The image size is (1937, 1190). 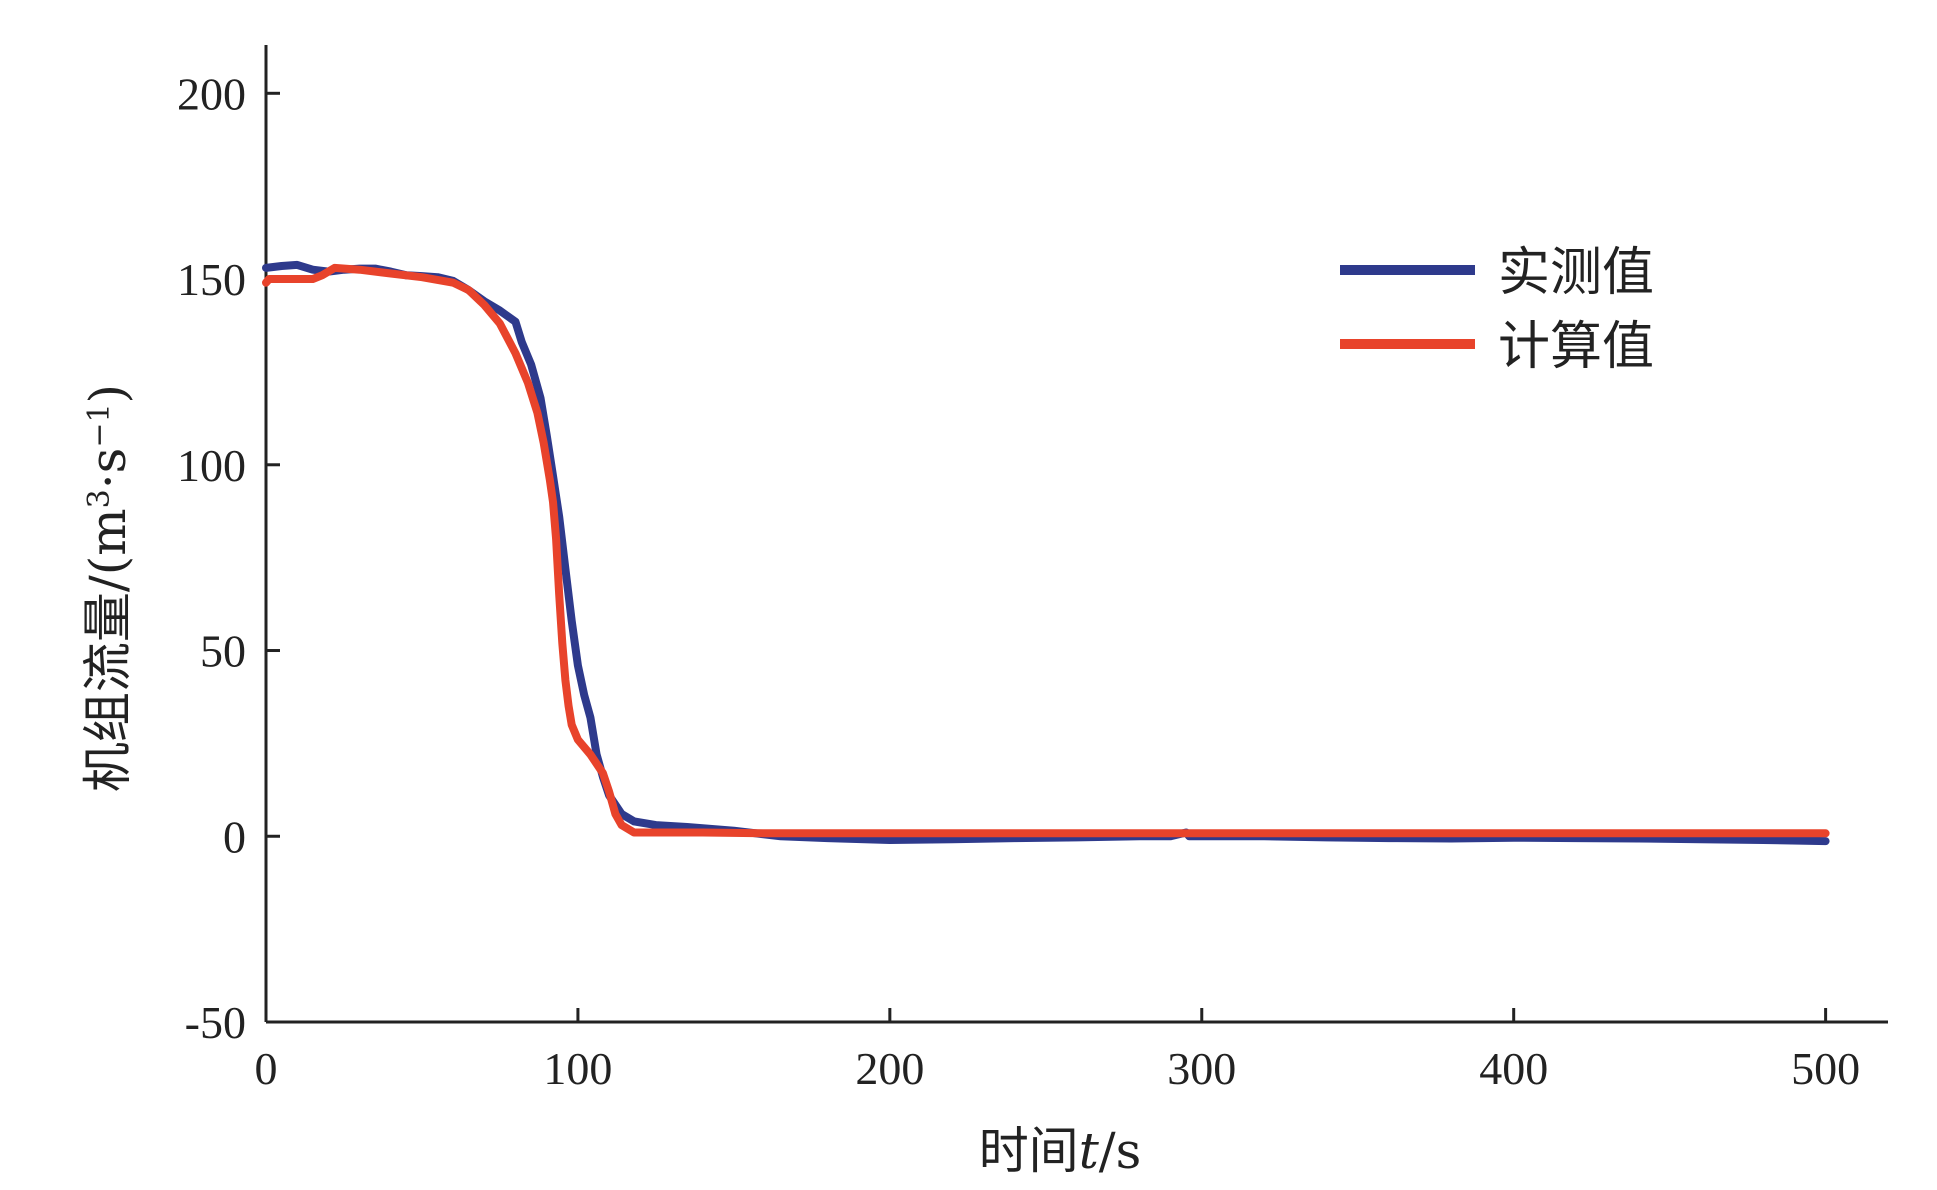 What do you see at coordinates (1120, 1151) in the screenshot?
I see `x-axis-title-unit: /s` at bounding box center [1120, 1151].